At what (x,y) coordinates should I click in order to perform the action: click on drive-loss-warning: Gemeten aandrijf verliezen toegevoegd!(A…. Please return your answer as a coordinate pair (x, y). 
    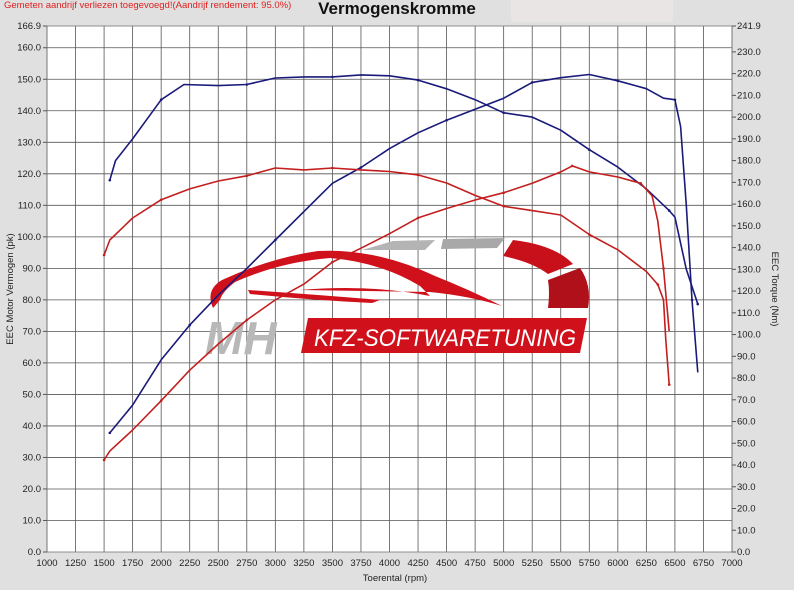
    Looking at the image, I should click on (148, 5).